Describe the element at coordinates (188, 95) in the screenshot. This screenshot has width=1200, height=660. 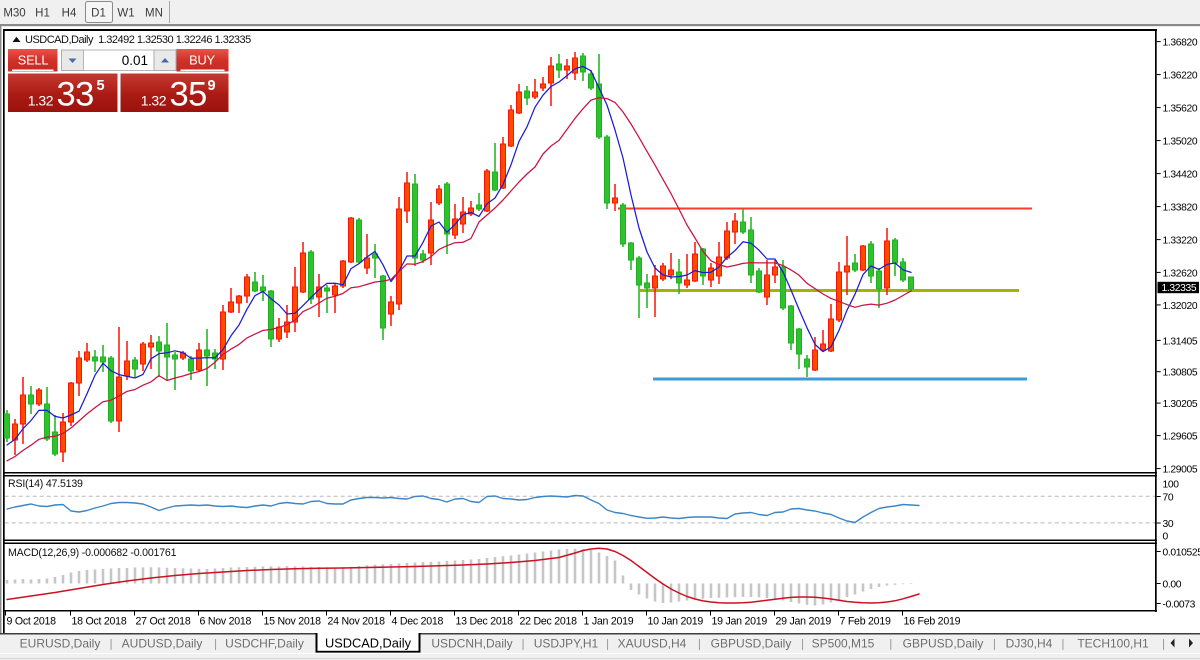
I see `svg-text: 35` at that location.